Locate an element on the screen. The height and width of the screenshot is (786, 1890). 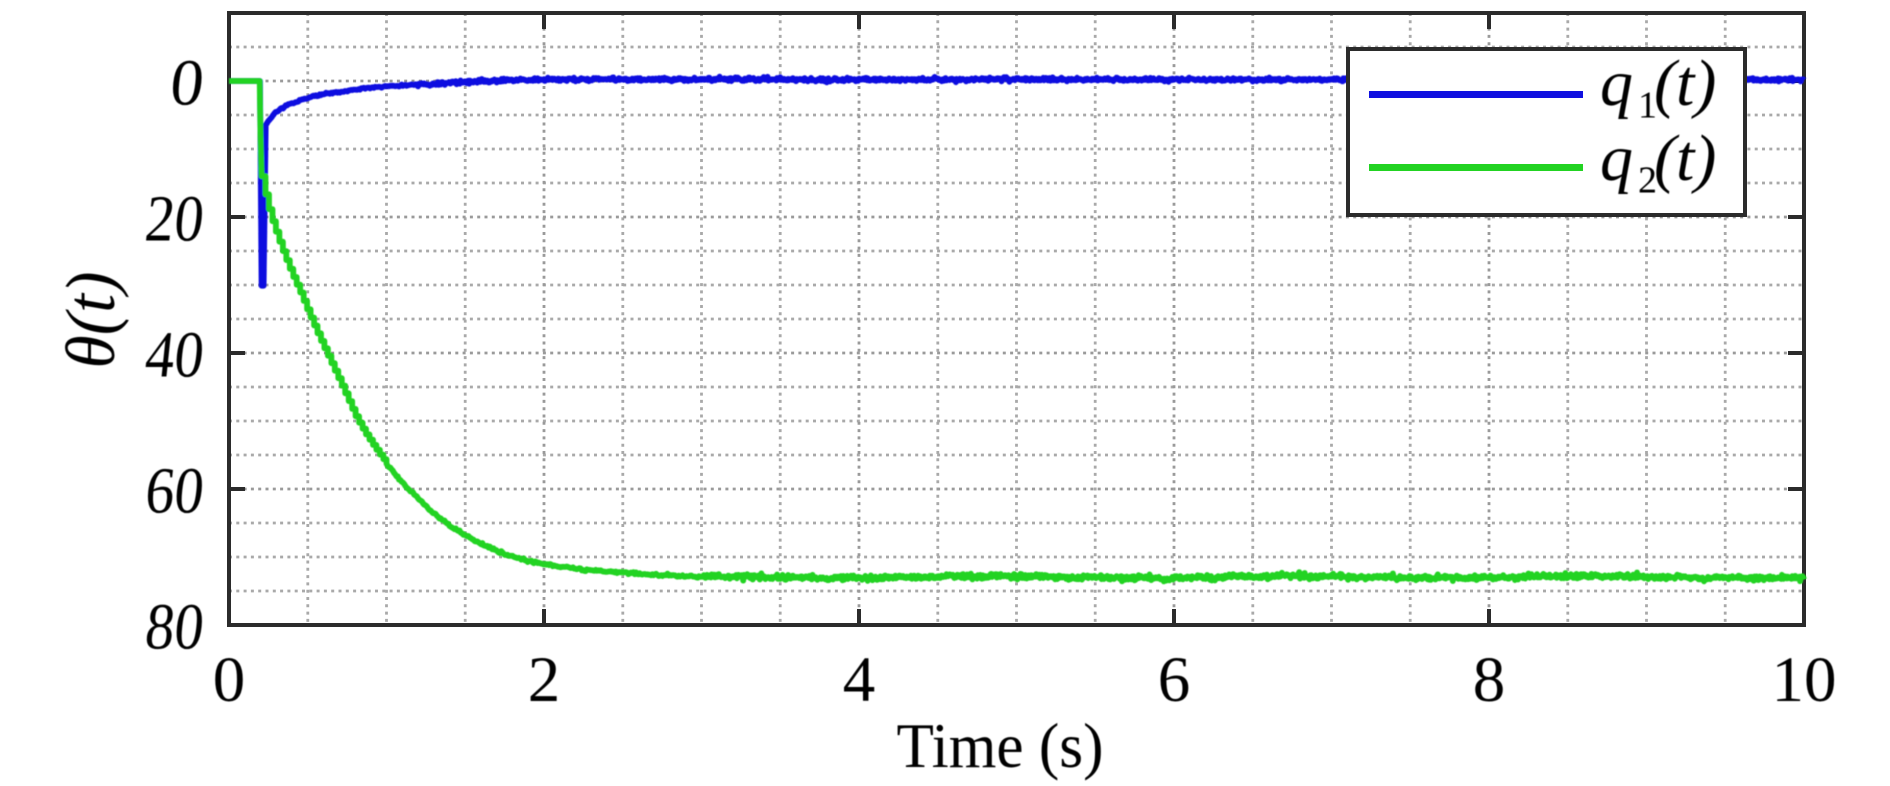
svg-text: 20 is located at coordinates (175, 219).